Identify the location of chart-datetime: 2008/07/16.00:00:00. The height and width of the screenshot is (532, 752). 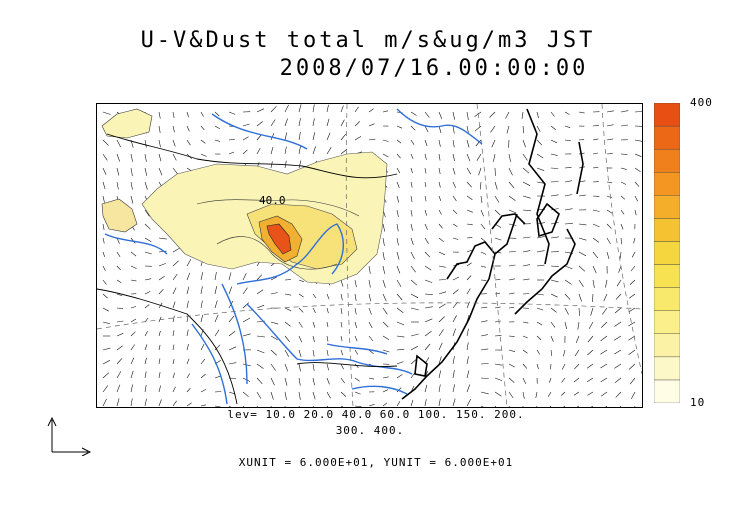
(434, 68).